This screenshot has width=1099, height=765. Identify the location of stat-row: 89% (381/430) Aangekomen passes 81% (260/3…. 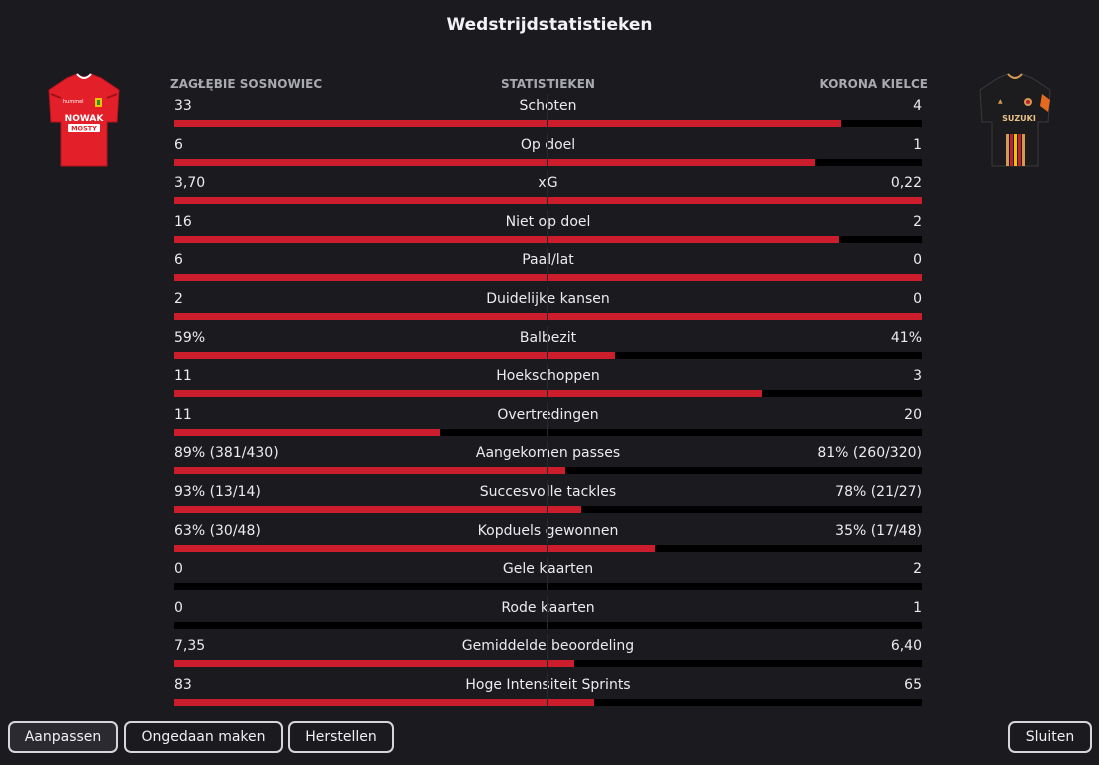
(548, 461).